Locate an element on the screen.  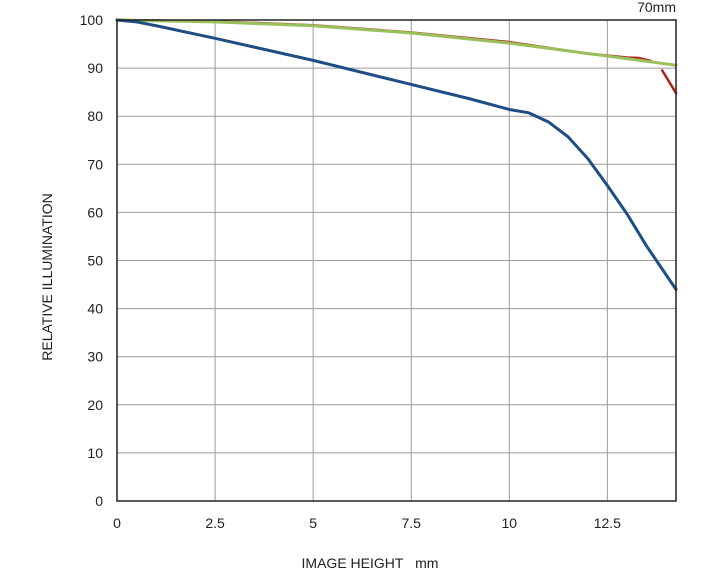
y-tick-label: 20 is located at coordinates (95, 405).